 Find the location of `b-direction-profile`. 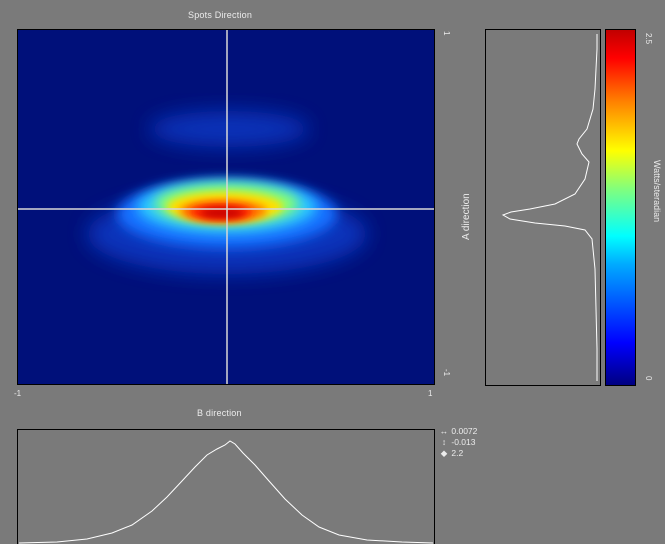

b-direction-profile is located at coordinates (226, 486).